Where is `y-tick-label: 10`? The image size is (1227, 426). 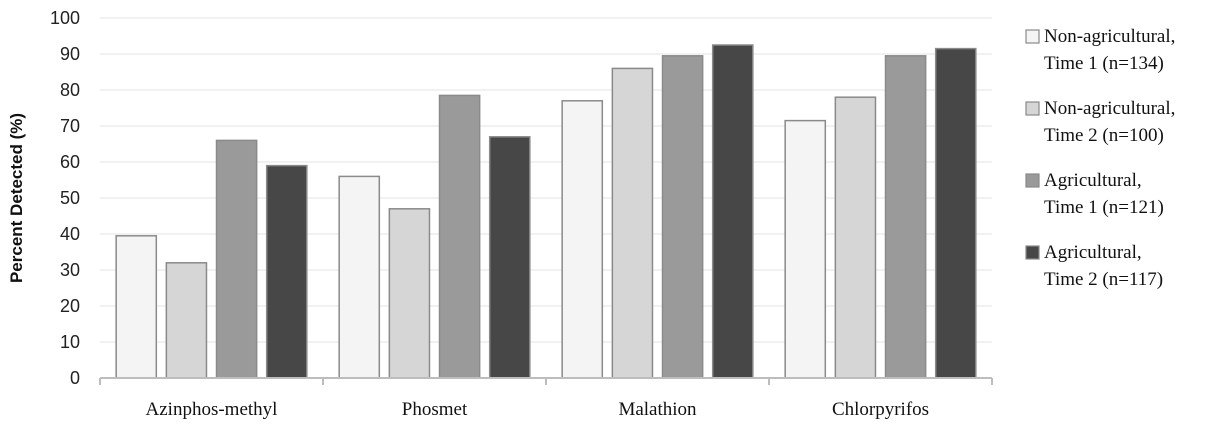
y-tick-label: 10 is located at coordinates (70, 342).